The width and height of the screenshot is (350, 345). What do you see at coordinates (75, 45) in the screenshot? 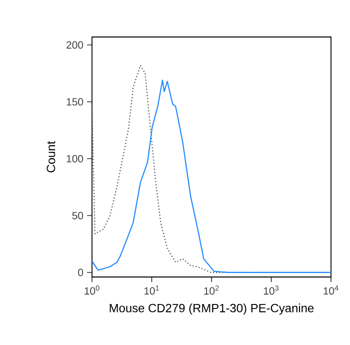
I see `y-tick-label: 200` at bounding box center [75, 45].